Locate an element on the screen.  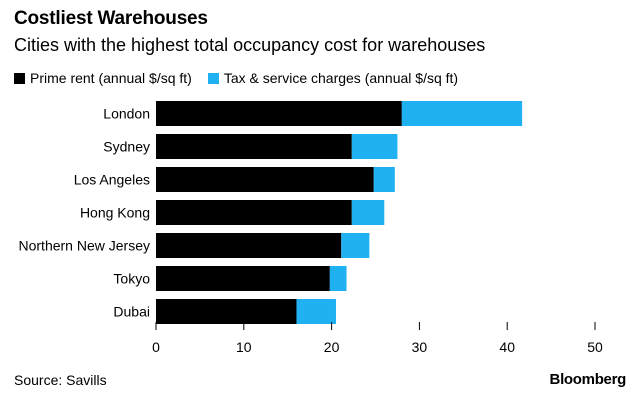
bar-los-angeles-prime-rent is located at coordinates (265, 179).